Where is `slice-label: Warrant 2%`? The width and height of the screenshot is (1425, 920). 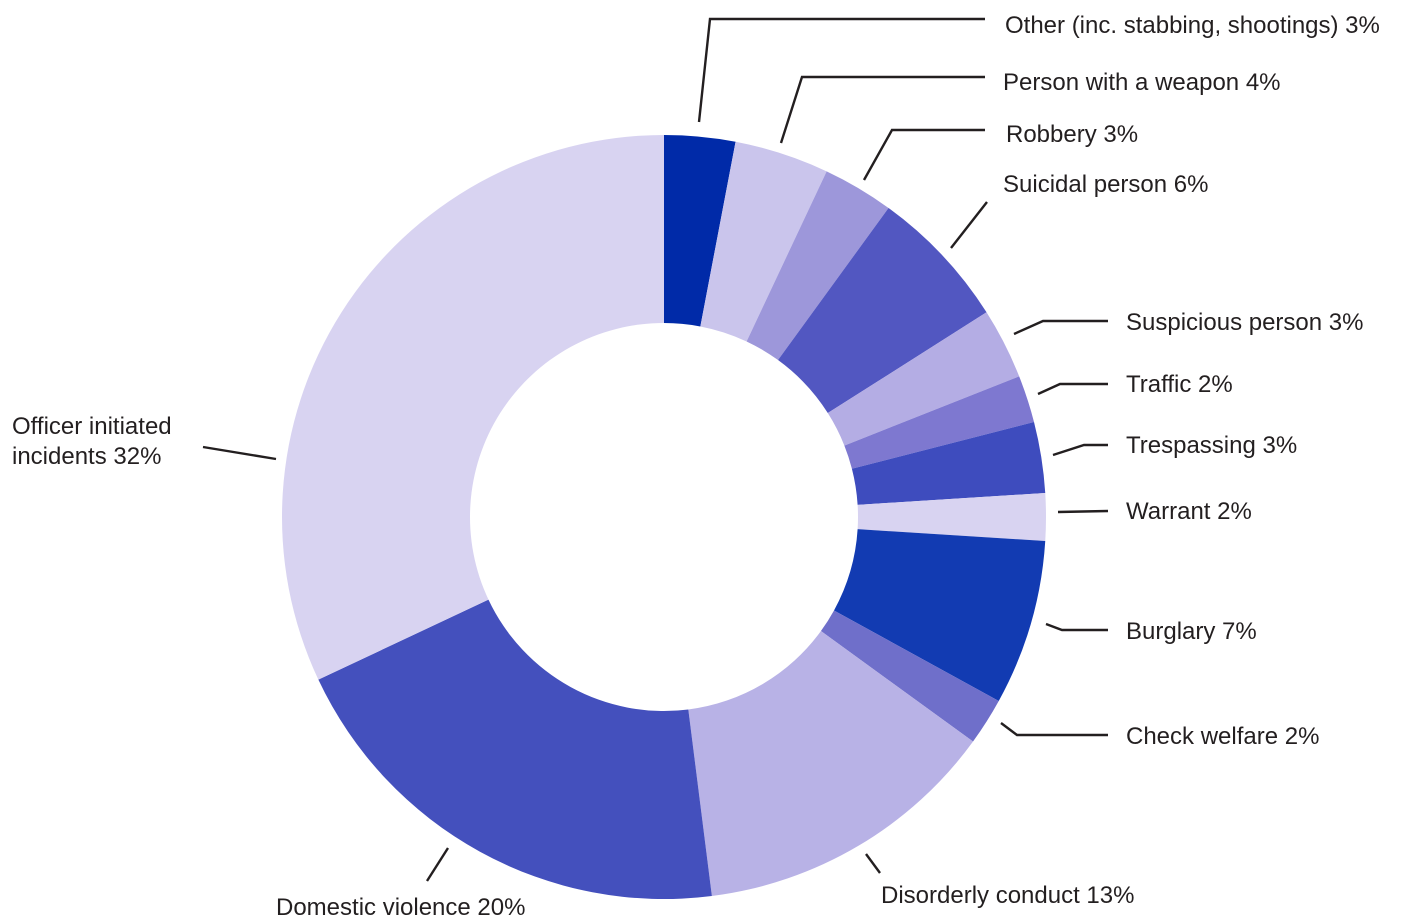 slice-label: Warrant 2% is located at coordinates (1189, 511).